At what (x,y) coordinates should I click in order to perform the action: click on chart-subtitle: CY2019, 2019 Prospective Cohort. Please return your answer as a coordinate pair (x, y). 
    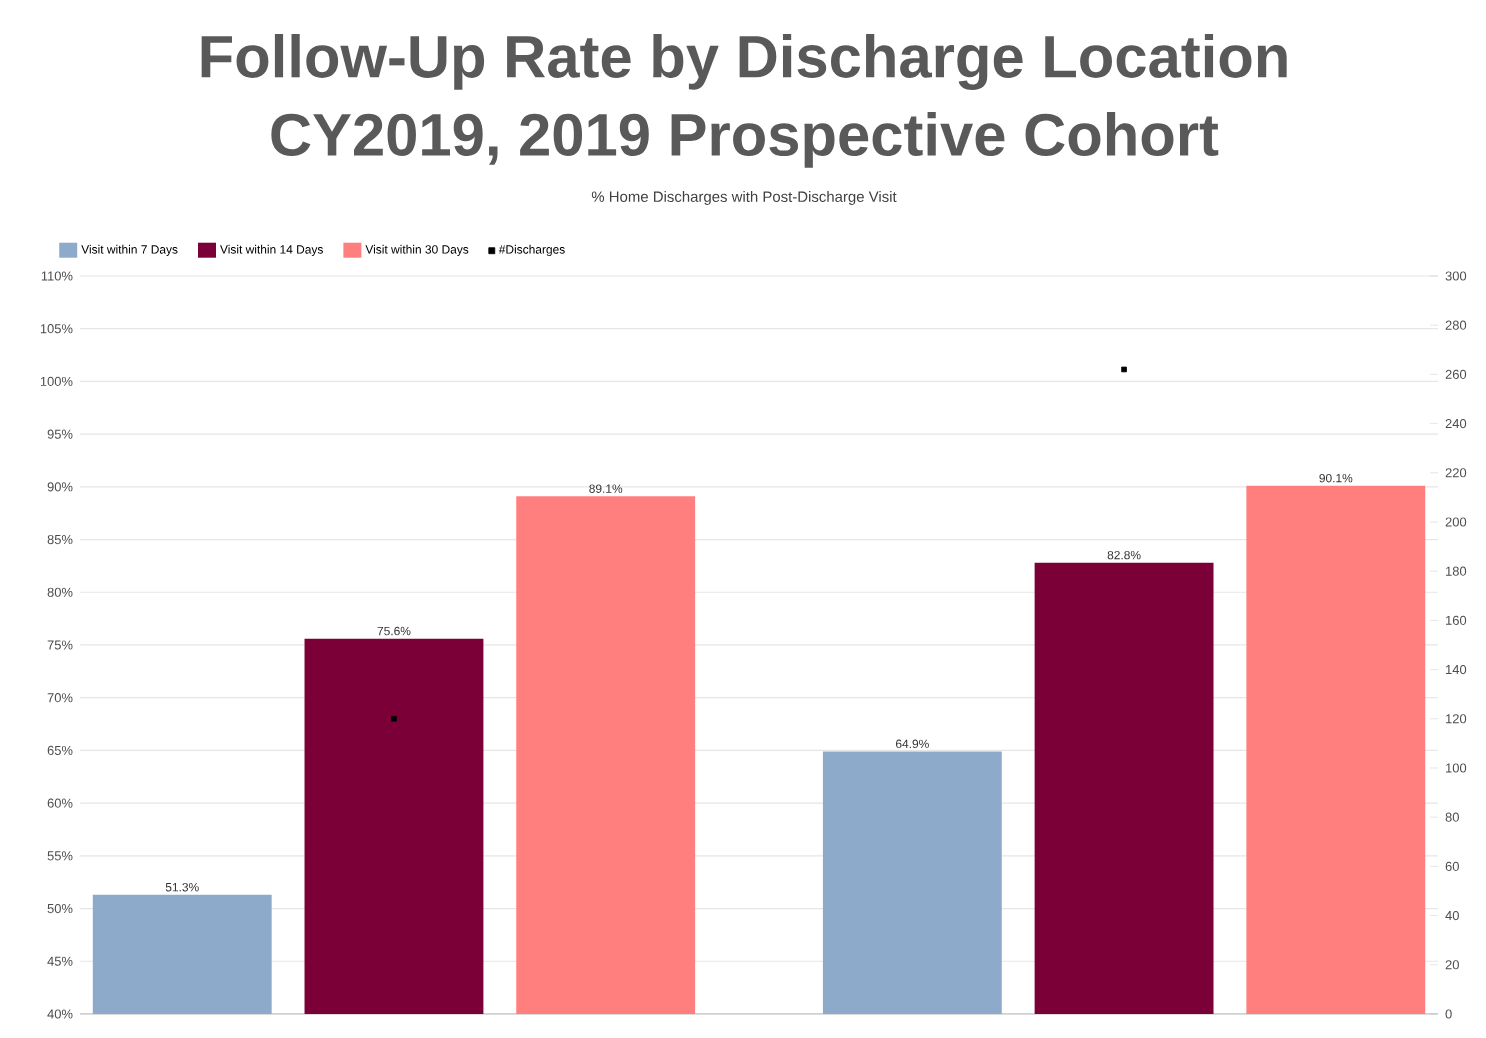
    Looking at the image, I should click on (745, 140).